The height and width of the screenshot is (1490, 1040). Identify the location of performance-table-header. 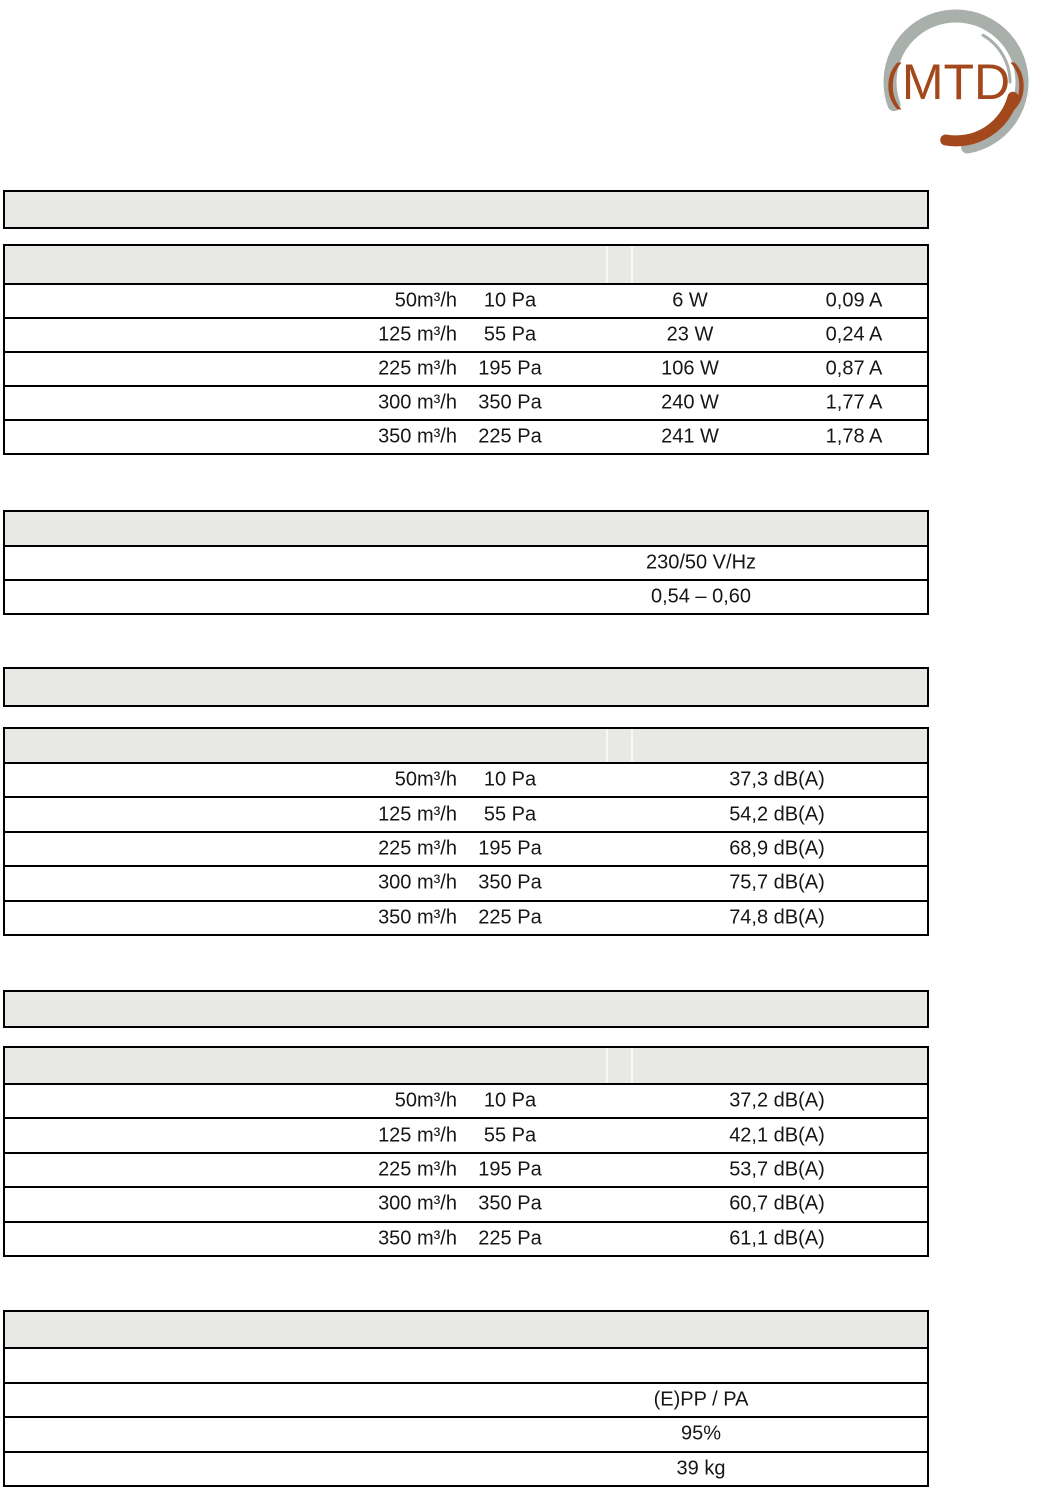
(466, 264).